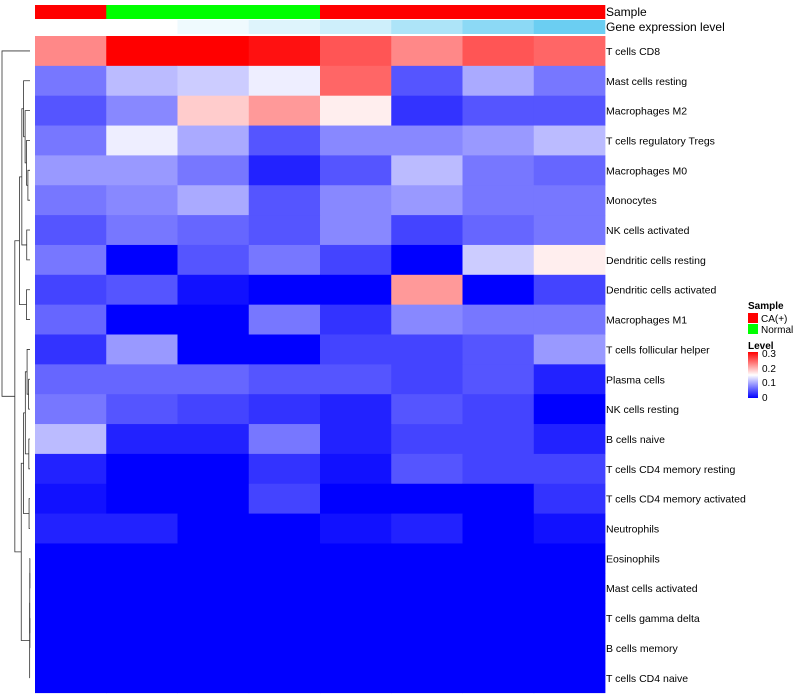 The width and height of the screenshot is (800, 700). I want to click on row-dendrogram, so click(16, 364).